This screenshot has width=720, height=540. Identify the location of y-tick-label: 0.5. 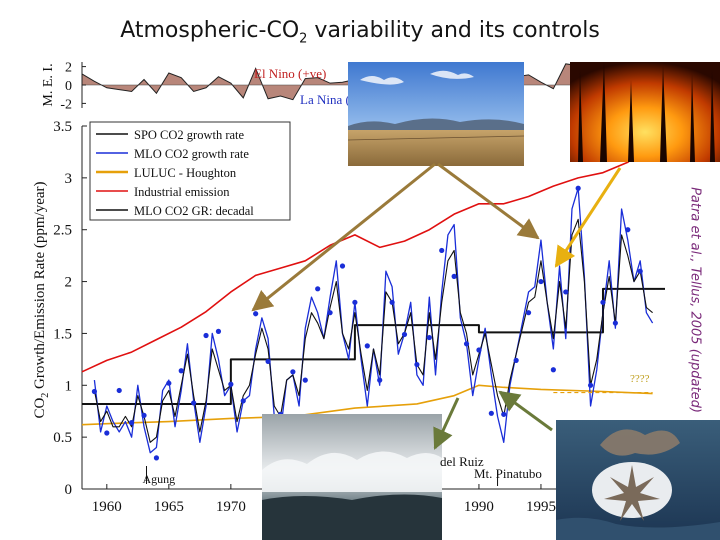
(62, 438).